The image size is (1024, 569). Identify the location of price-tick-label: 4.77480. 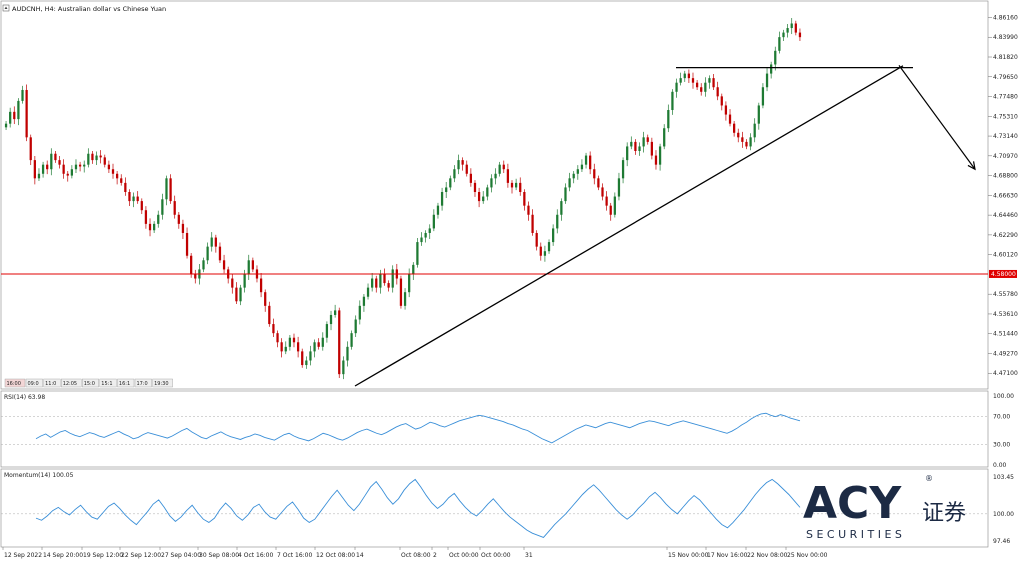
(1005, 97).